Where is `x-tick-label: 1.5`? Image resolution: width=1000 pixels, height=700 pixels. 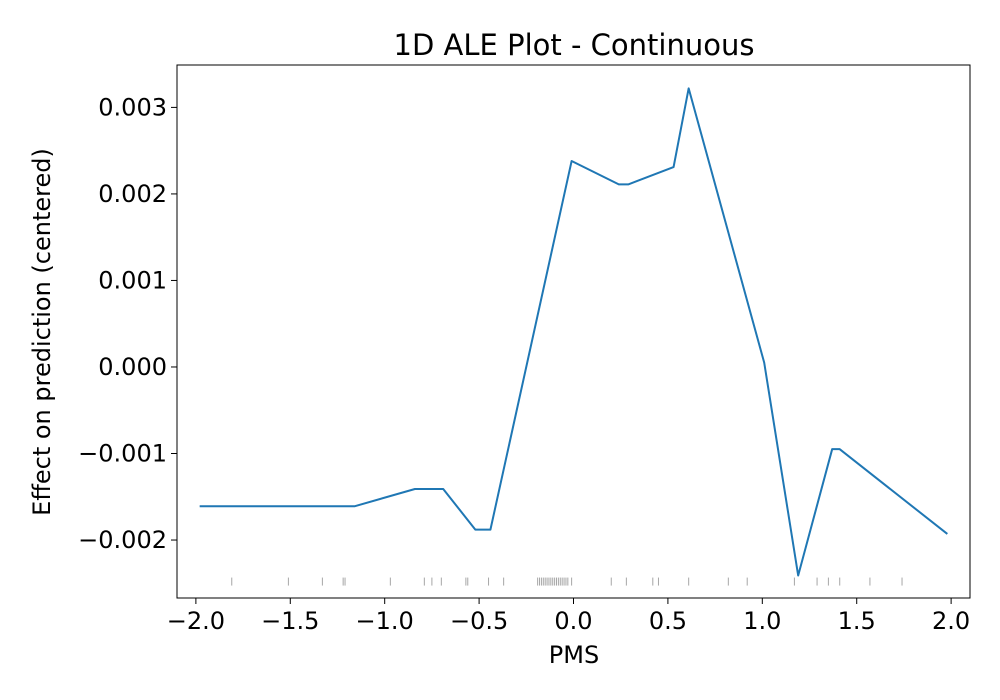 x-tick-label: 1.5 is located at coordinates (857, 621).